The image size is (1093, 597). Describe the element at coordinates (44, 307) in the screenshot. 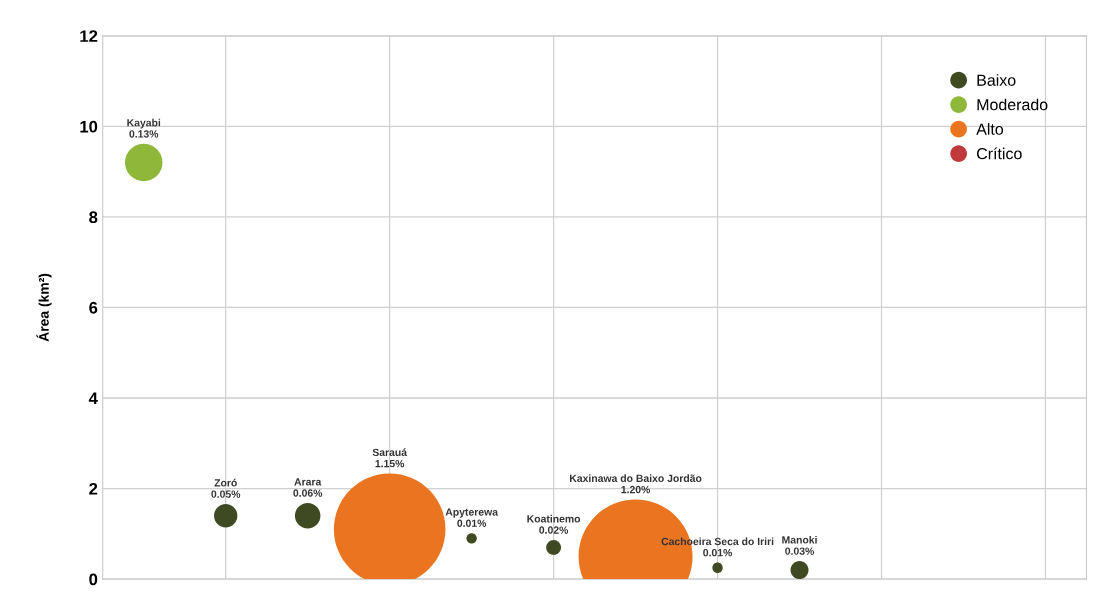

I see `y-axis-title: Área (km²)` at that location.